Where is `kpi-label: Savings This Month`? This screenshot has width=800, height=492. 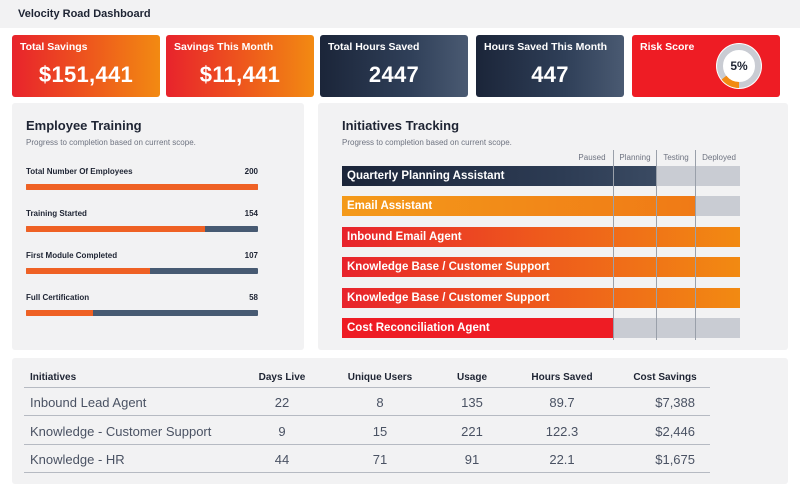
kpi-label: Savings This Month is located at coordinates (224, 47).